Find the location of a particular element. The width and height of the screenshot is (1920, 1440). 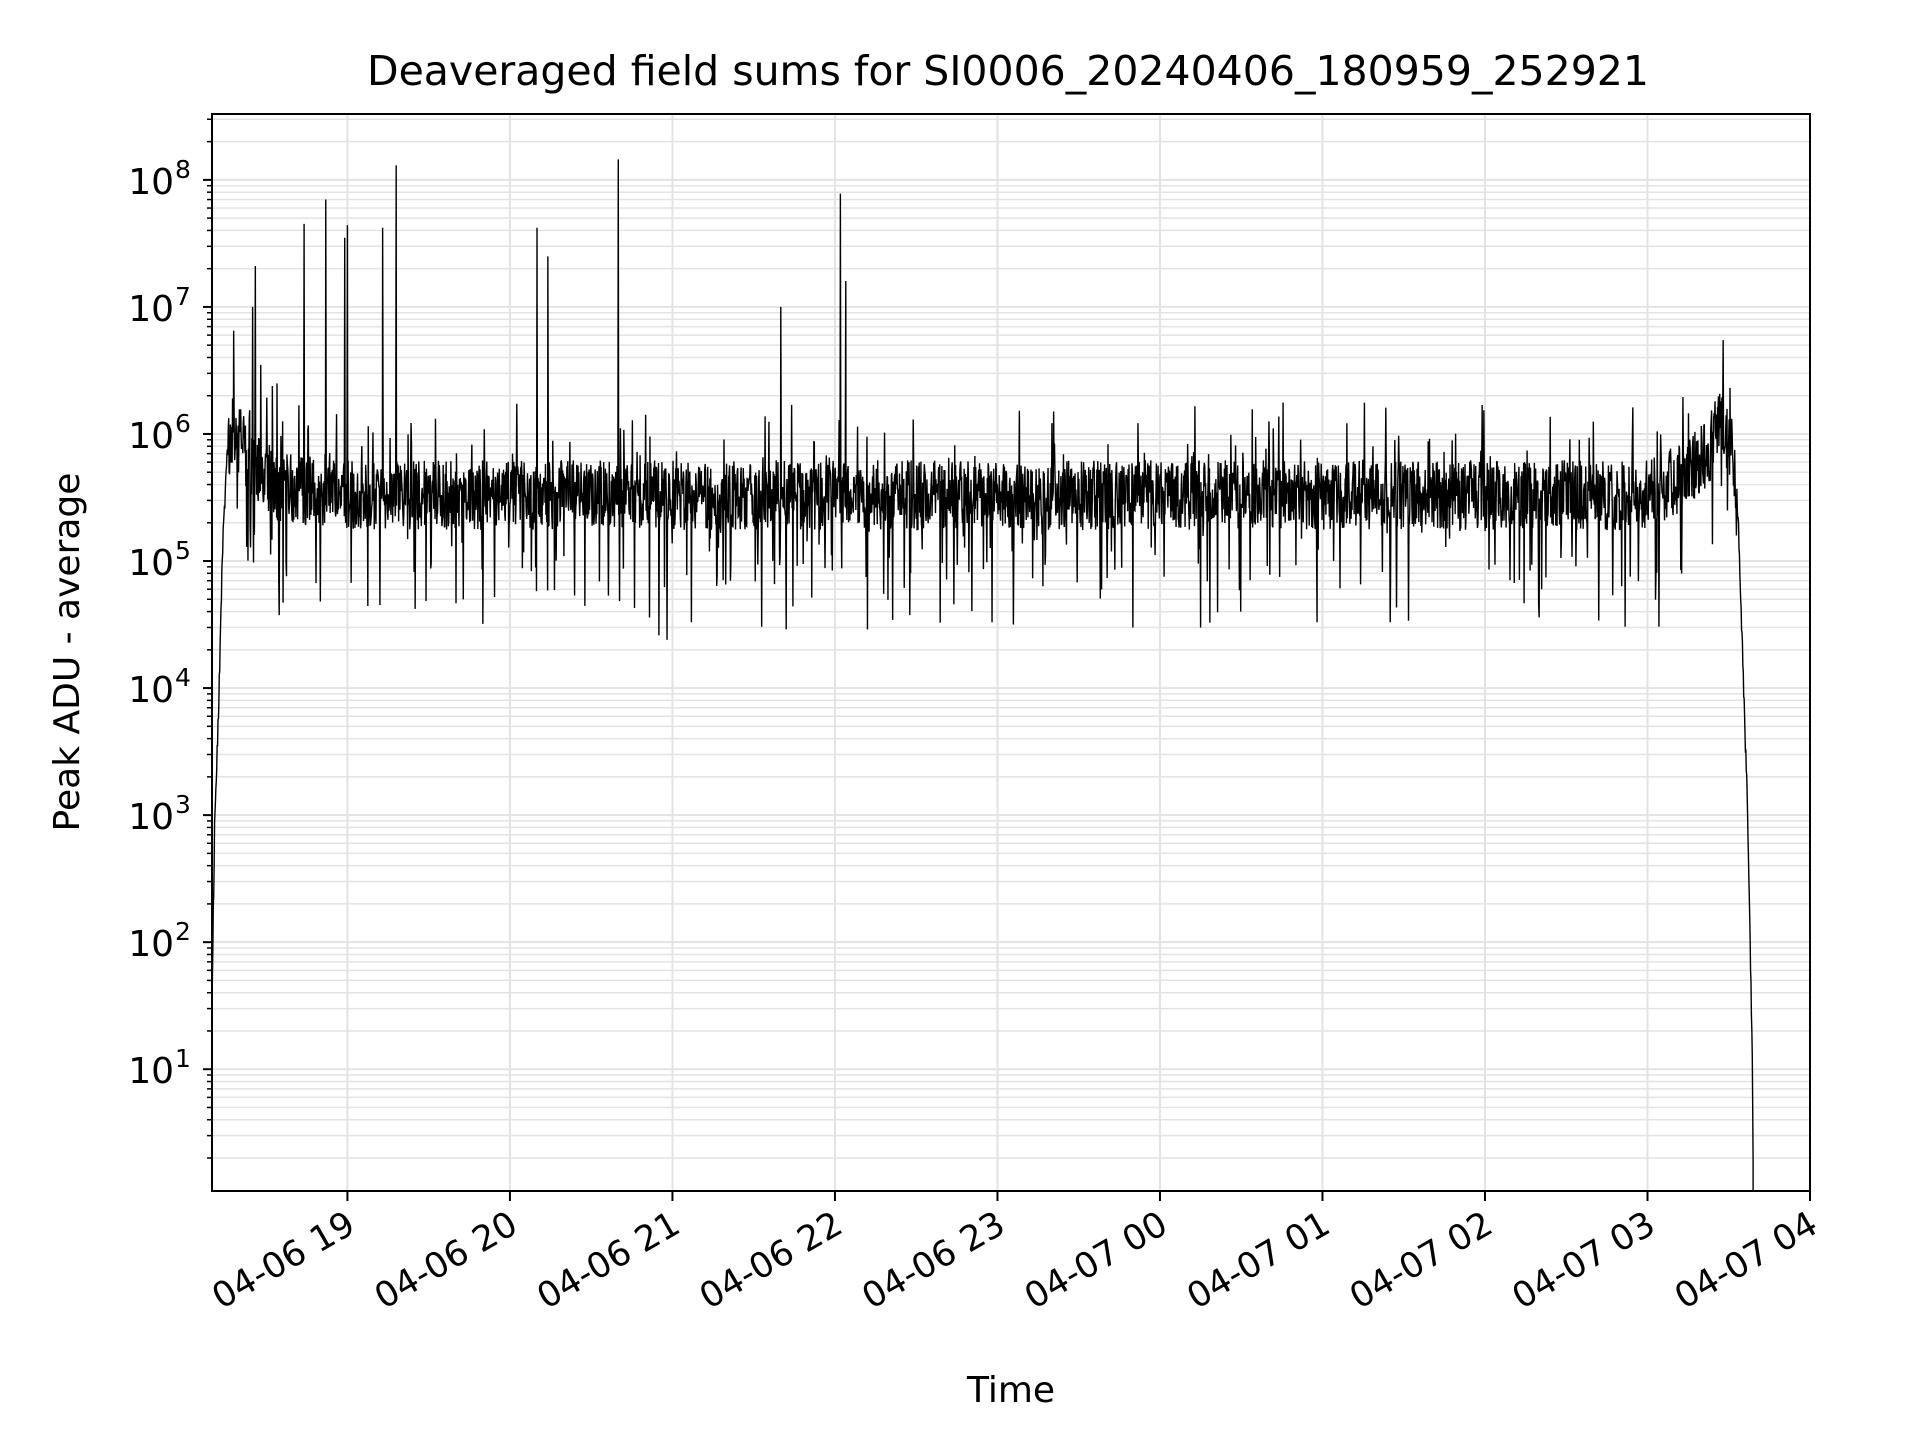

y-tick-exponent: 8 is located at coordinates (183, 169).